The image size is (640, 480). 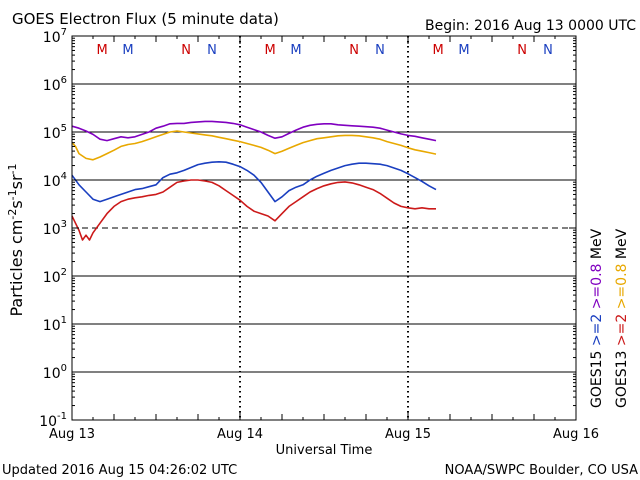 I want to click on legend-entry: GOES15, so click(x=597, y=379).